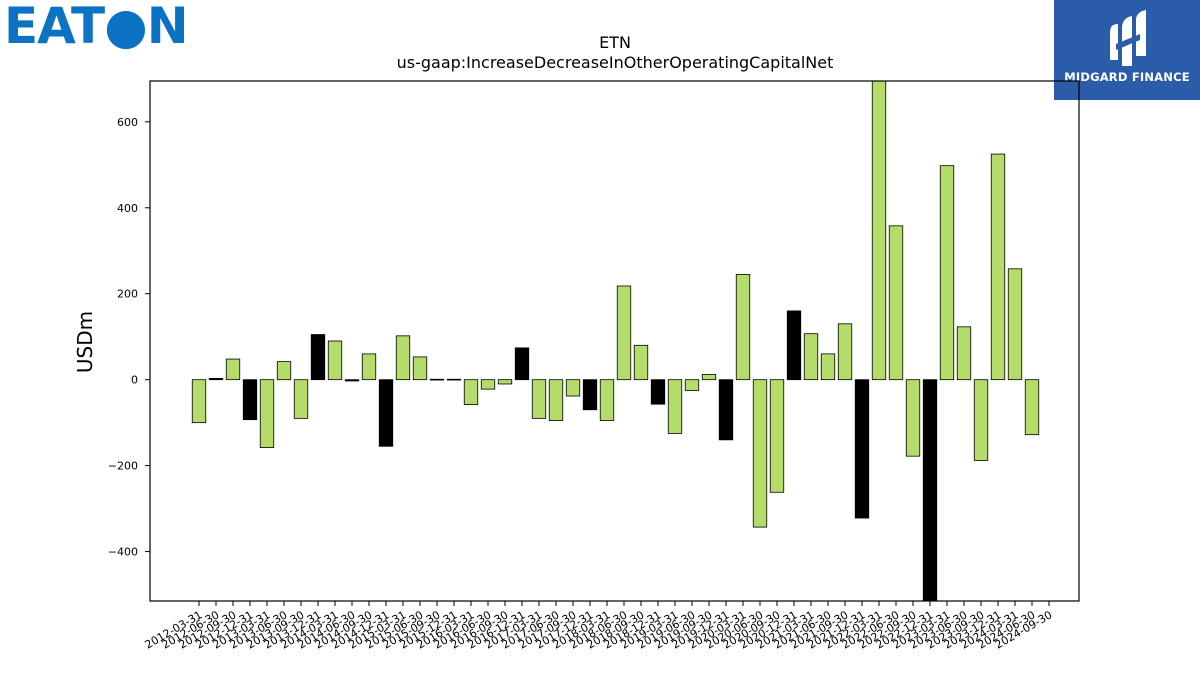 The height and width of the screenshot is (675, 1200). I want to click on y-tick-label: 200, so click(127, 294).